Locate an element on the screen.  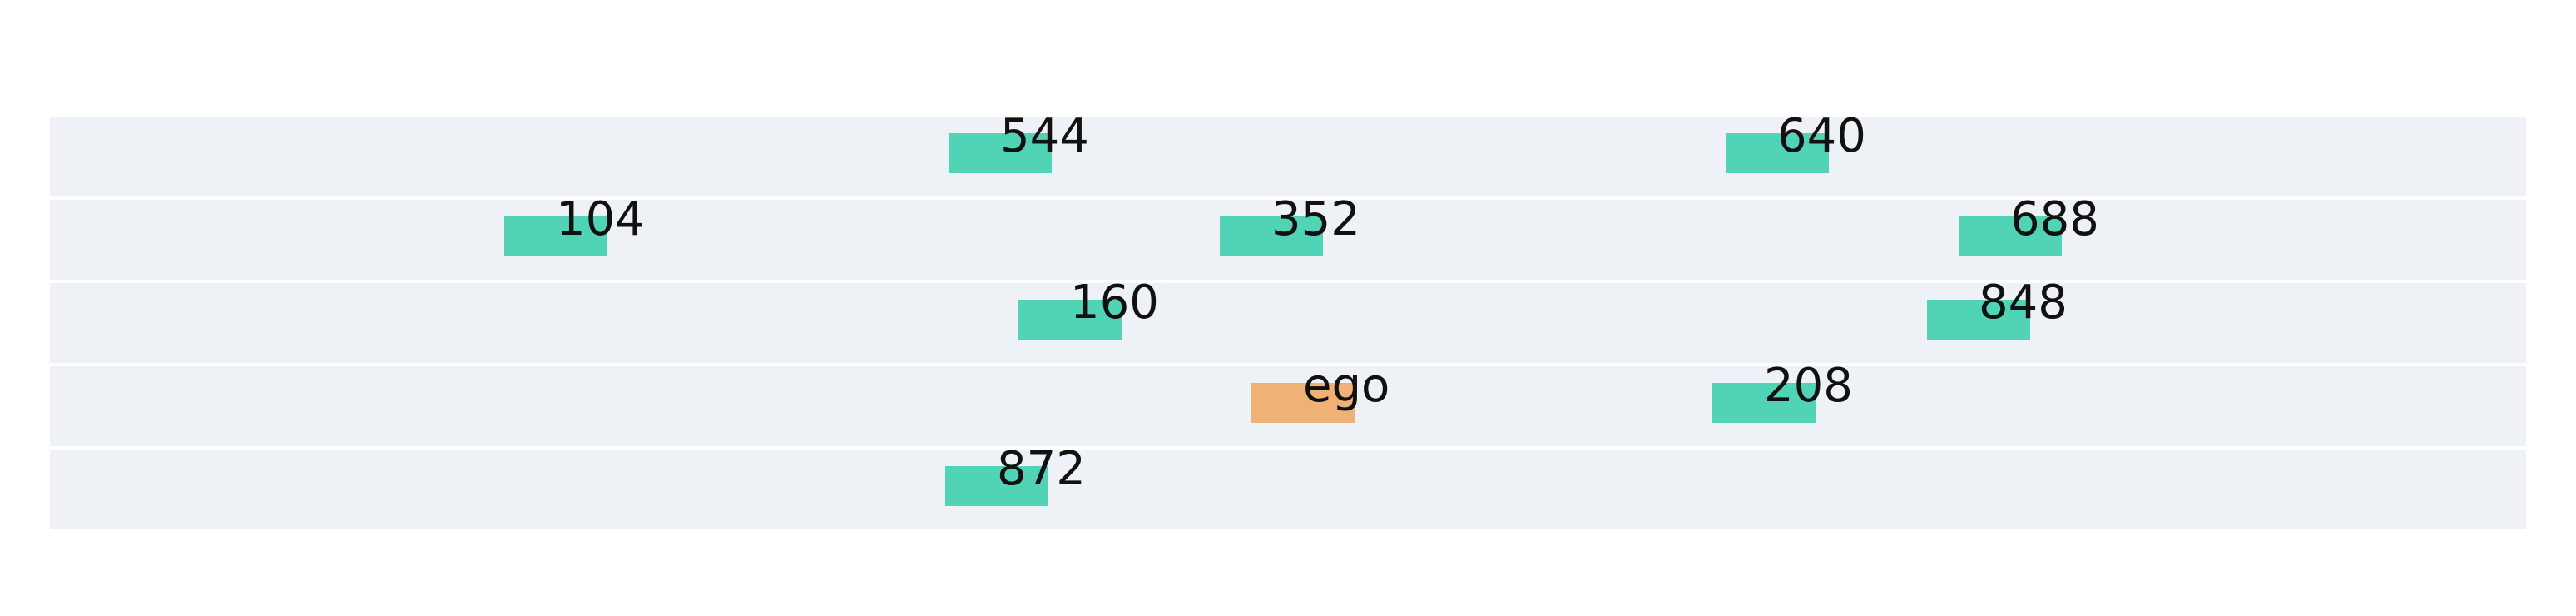
ego-label: ego is located at coordinates (1347, 386).